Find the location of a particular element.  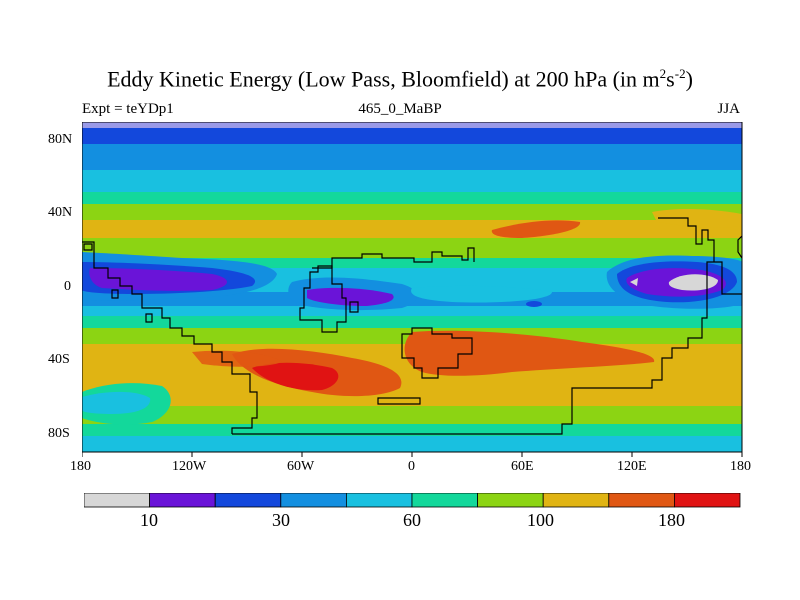

blob-yellow-northeast is located at coordinates (697, 218).